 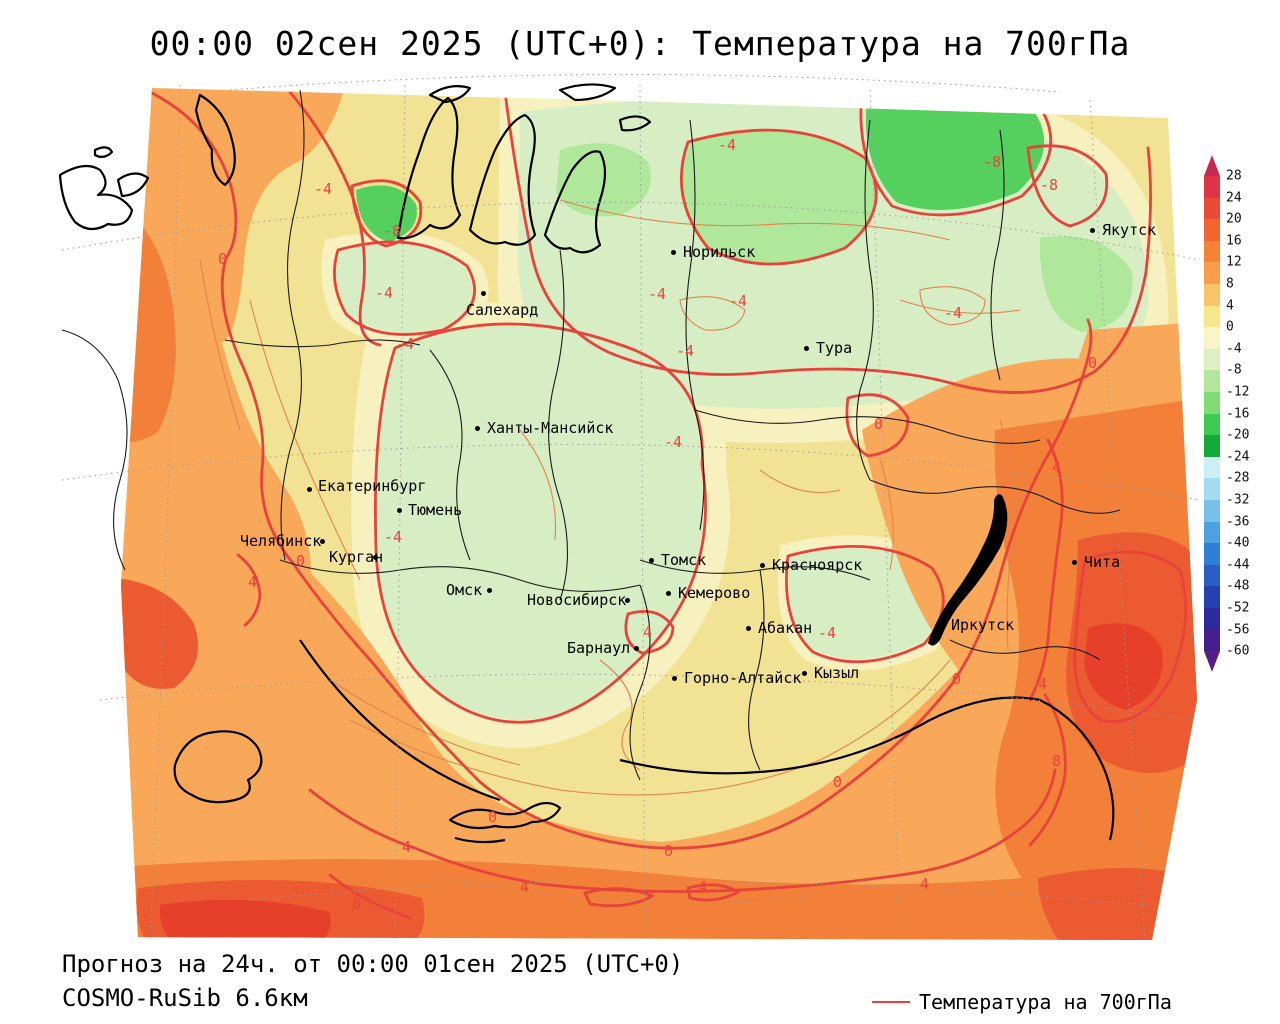 What do you see at coordinates (1238, 435) in the screenshot?
I see `colorbar-tick: -20` at bounding box center [1238, 435].